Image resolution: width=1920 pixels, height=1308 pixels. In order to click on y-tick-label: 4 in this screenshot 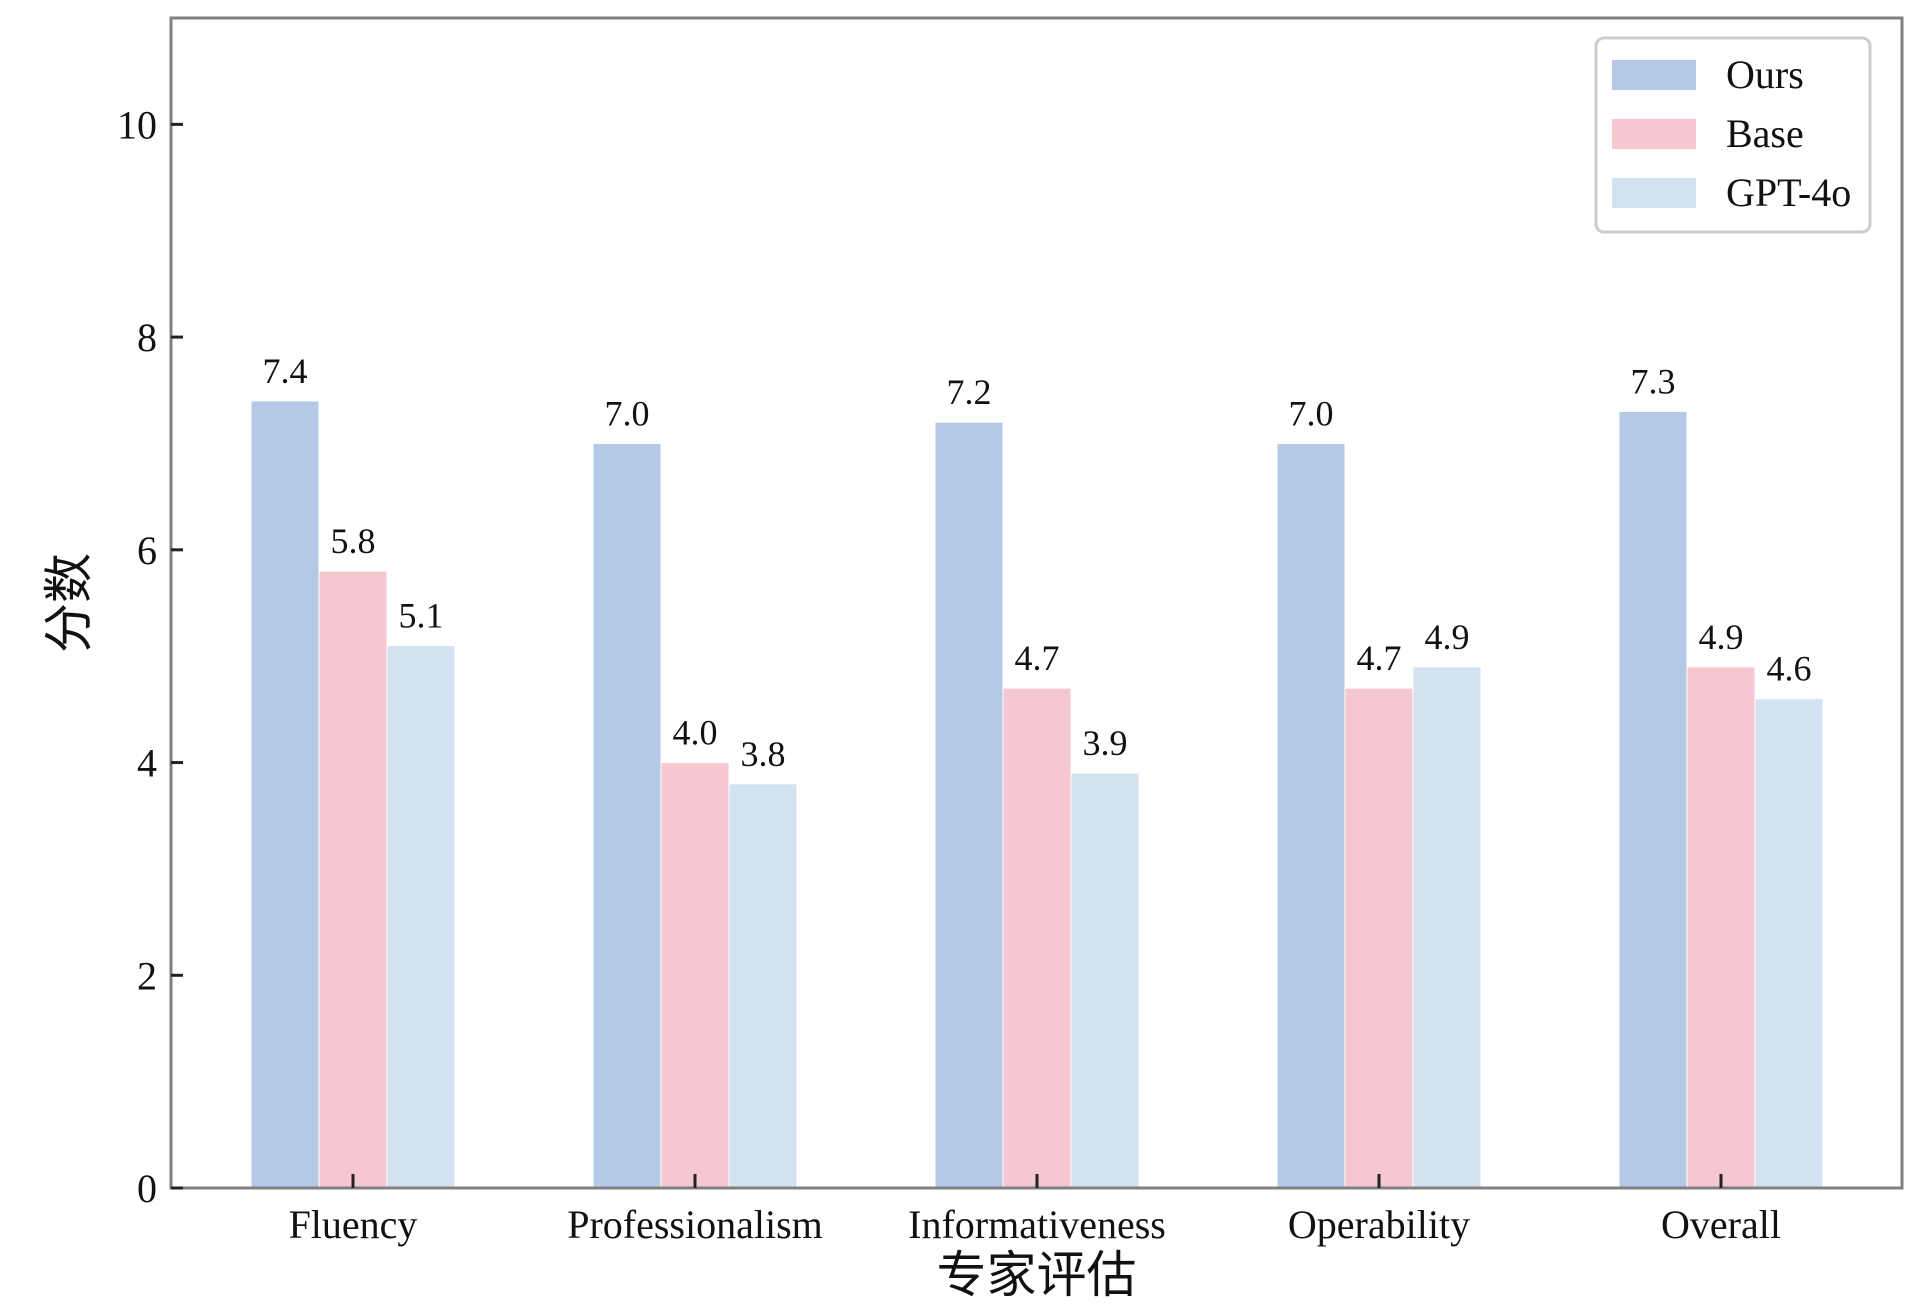, I will do `click(147, 763)`.